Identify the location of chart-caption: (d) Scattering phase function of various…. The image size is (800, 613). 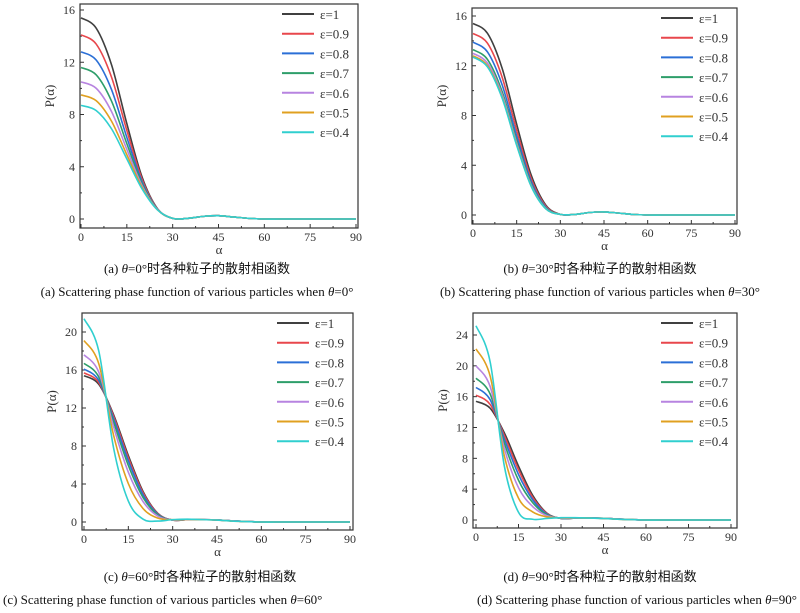
(637, 599).